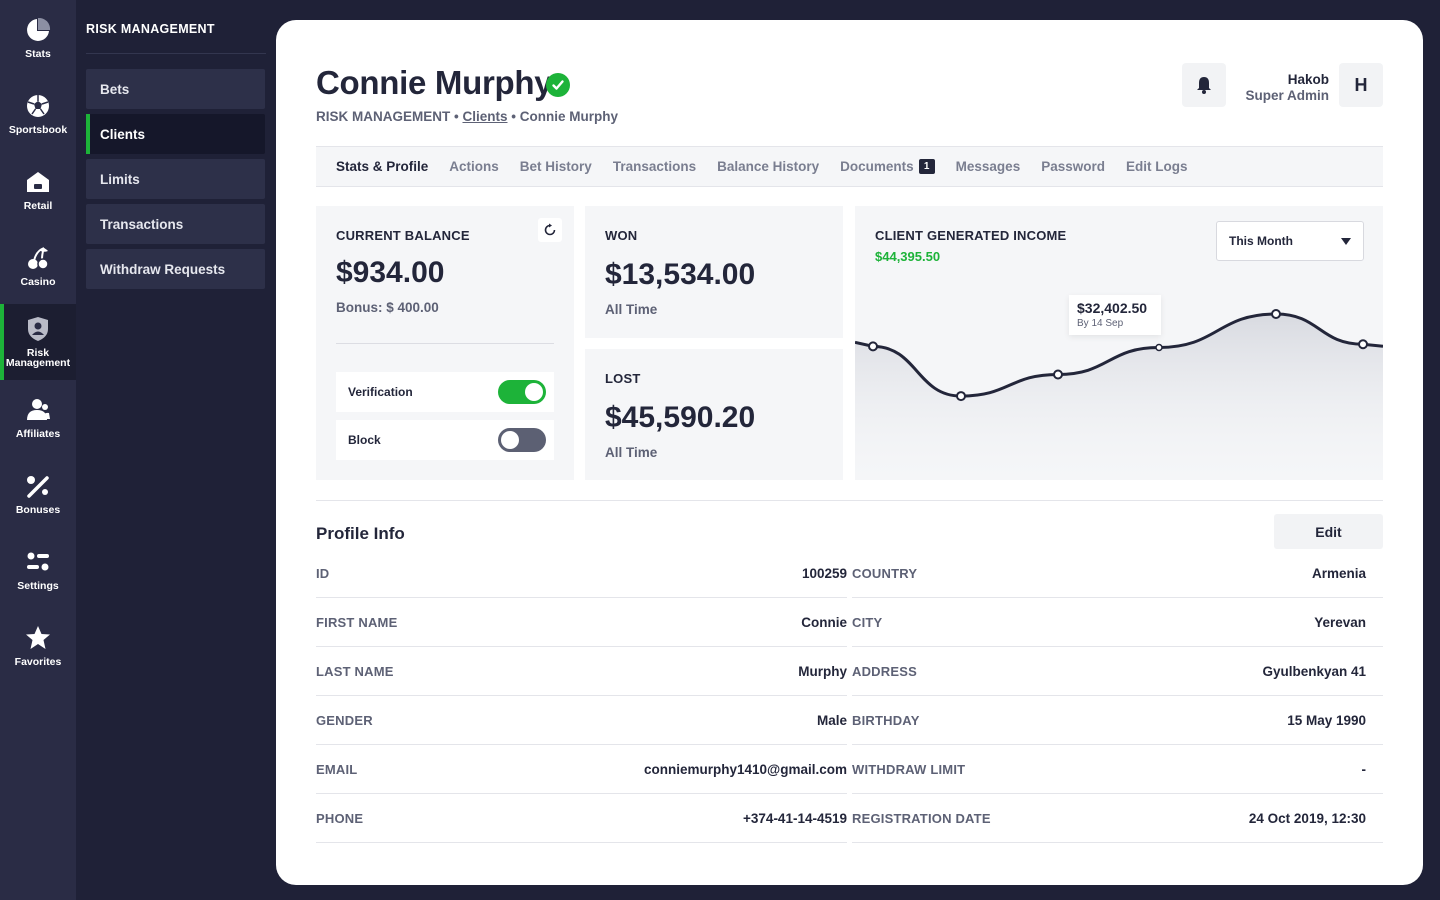  I want to click on rail-label: Stats, so click(38, 54).